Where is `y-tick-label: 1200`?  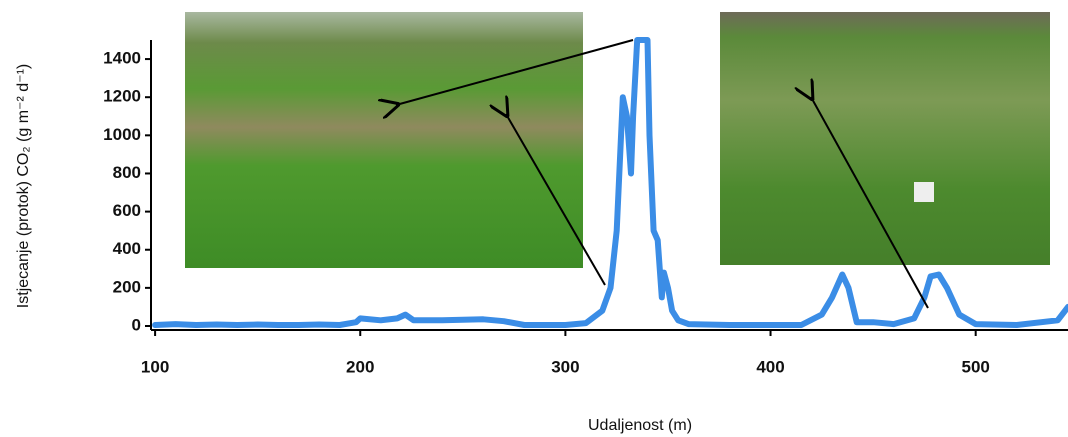 y-tick-label: 1200 is located at coordinates (122, 96).